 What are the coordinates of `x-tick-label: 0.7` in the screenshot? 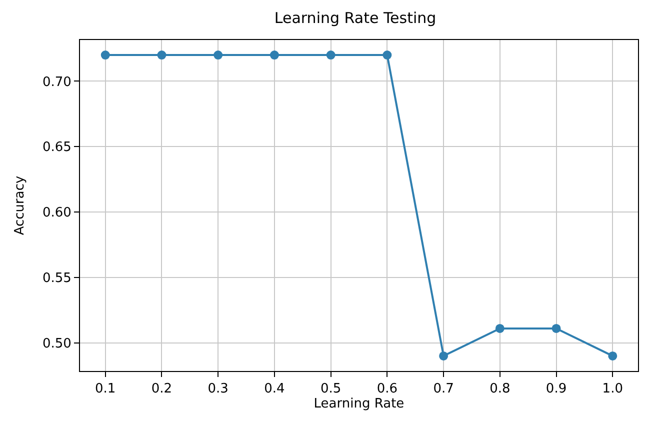 It's located at (443, 389).